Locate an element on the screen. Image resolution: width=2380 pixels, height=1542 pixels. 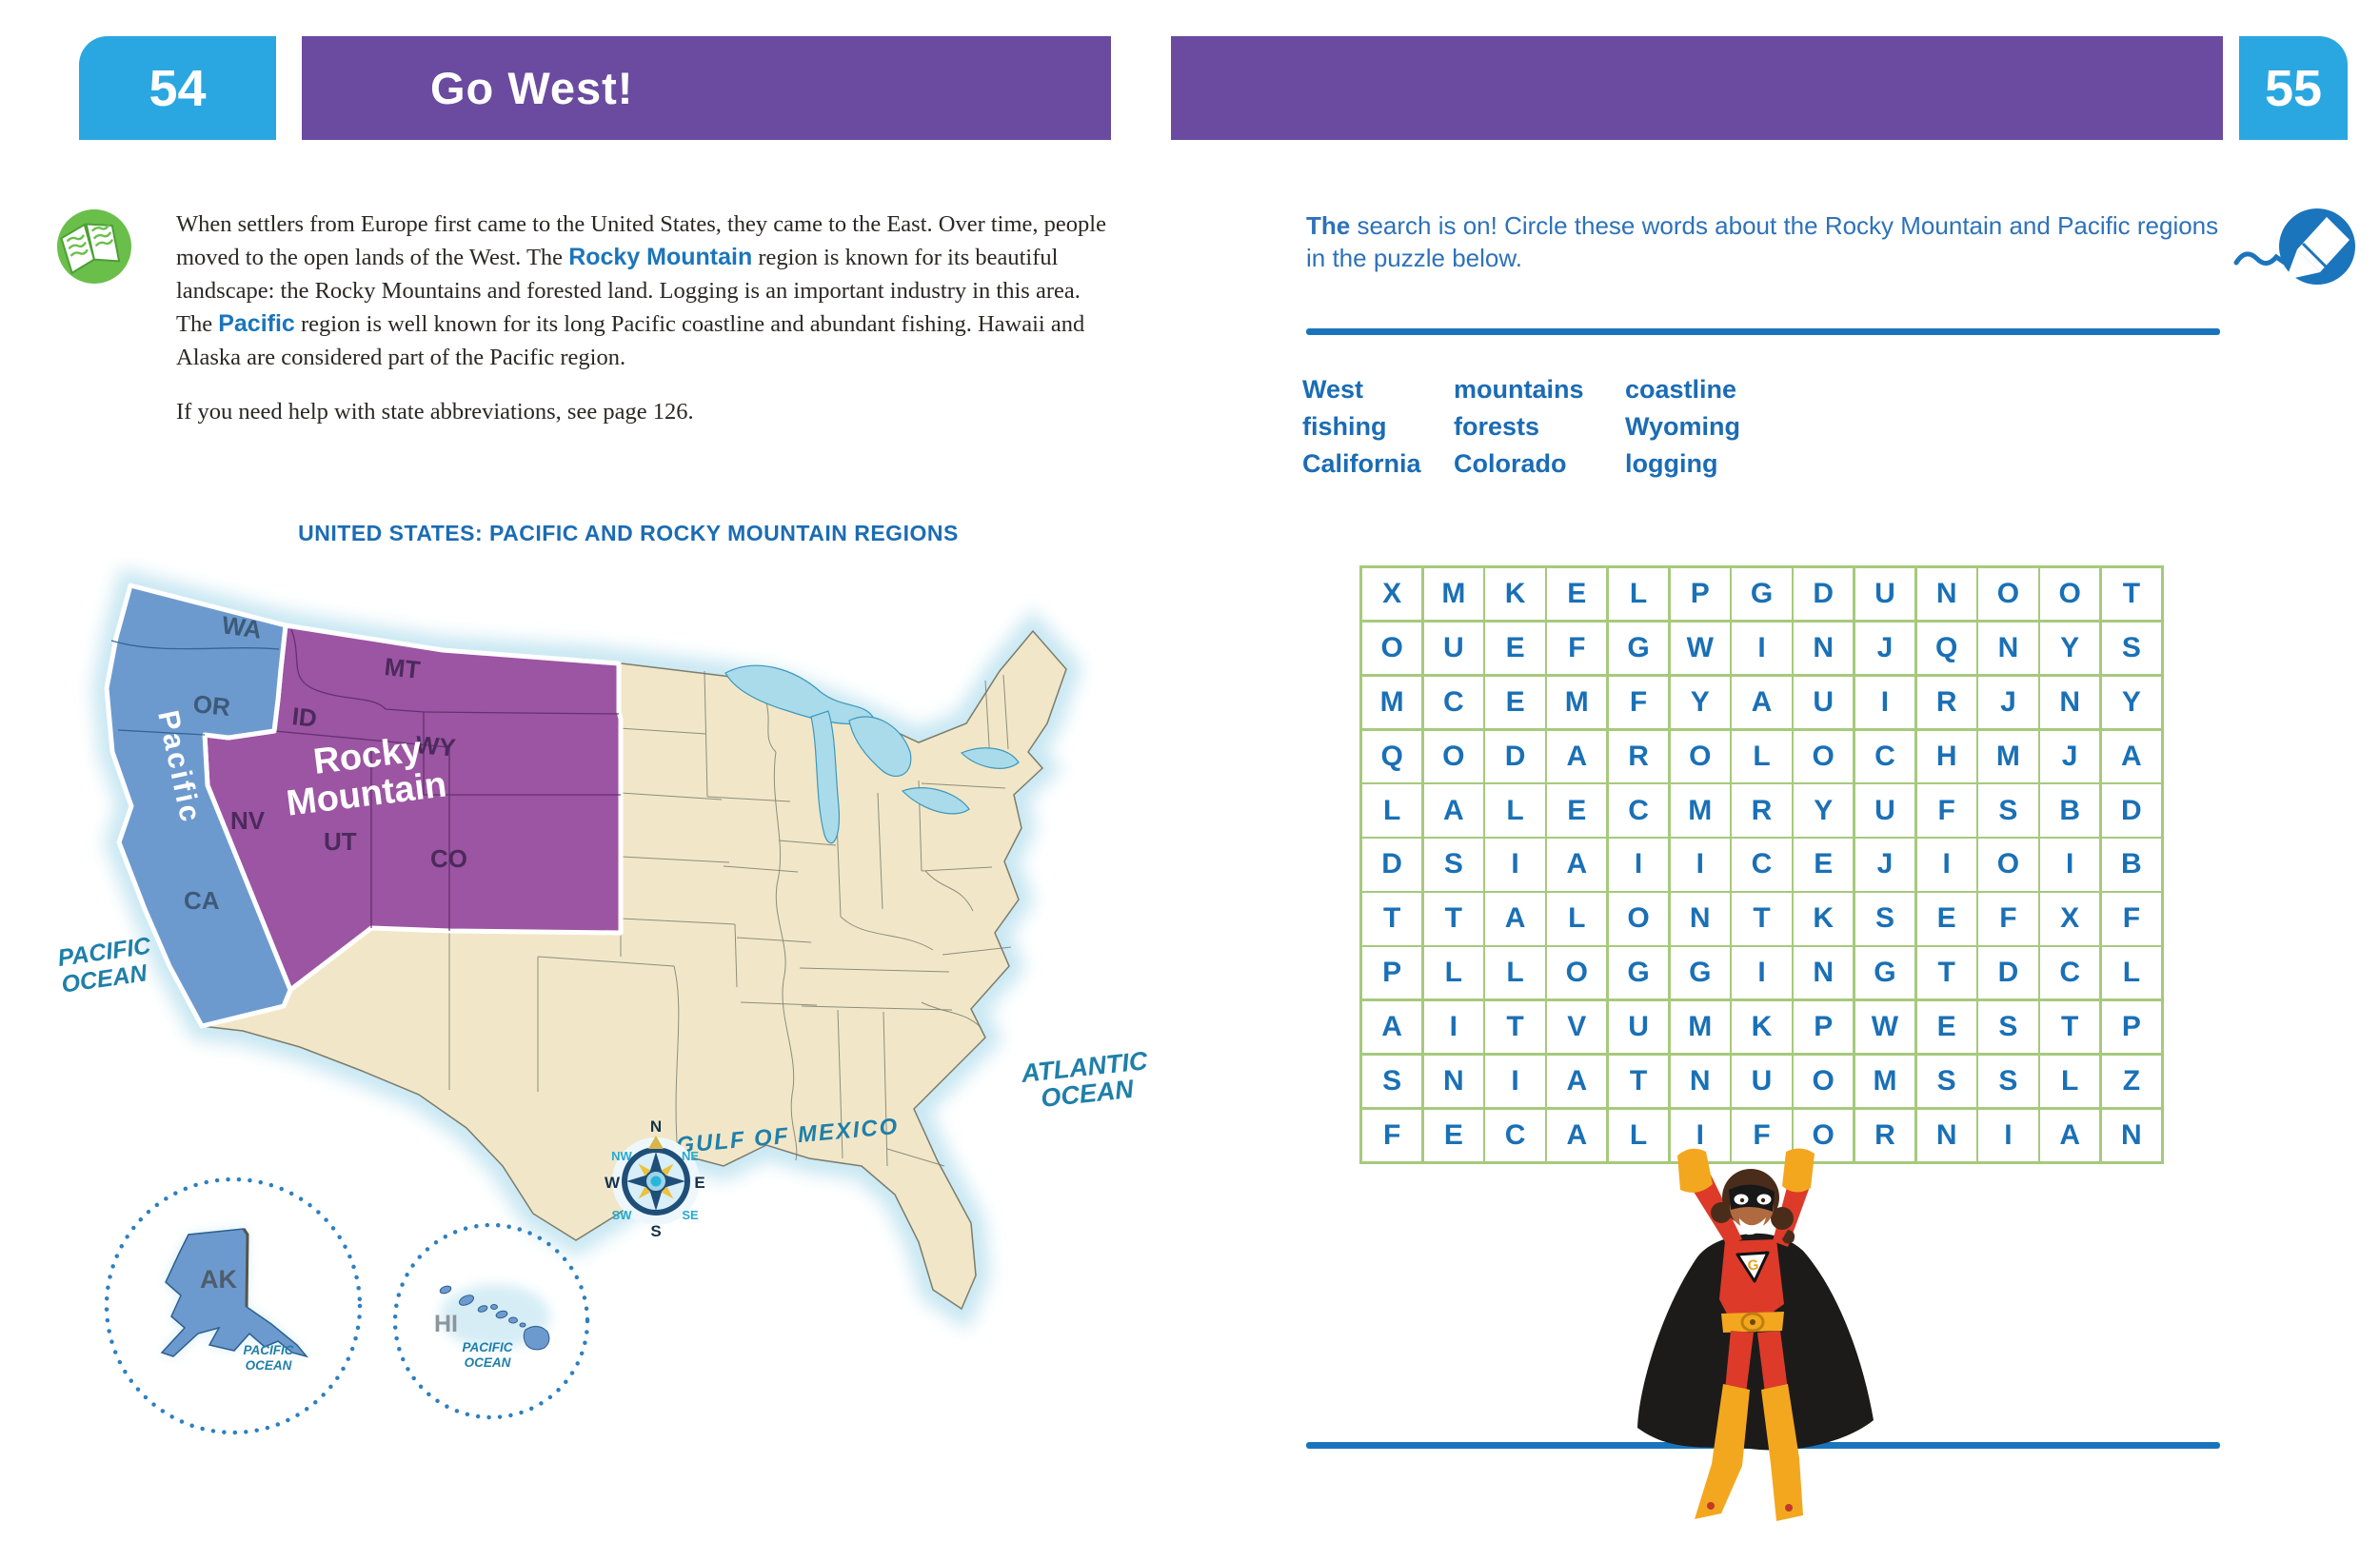
grid-cell: V is located at coordinates (1577, 1027).